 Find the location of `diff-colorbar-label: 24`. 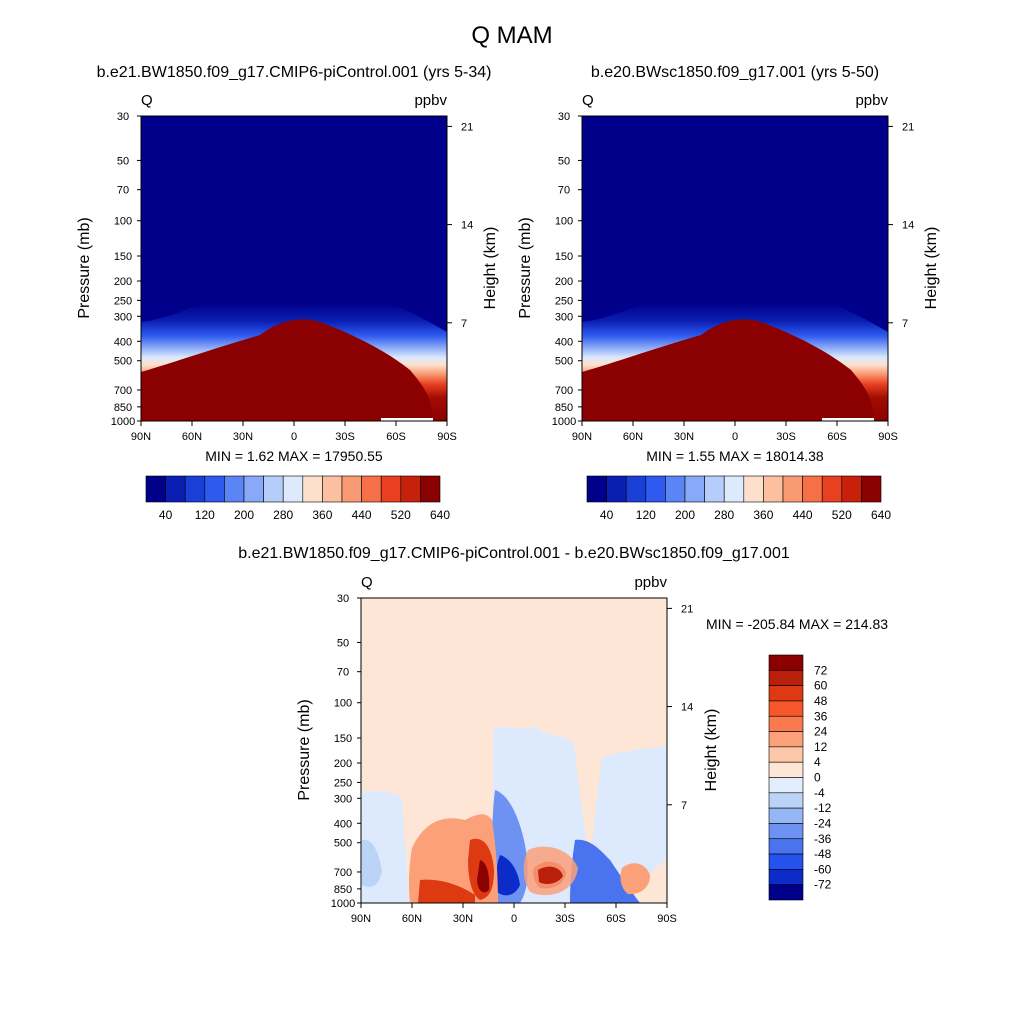

diff-colorbar-label: 24 is located at coordinates (821, 732).